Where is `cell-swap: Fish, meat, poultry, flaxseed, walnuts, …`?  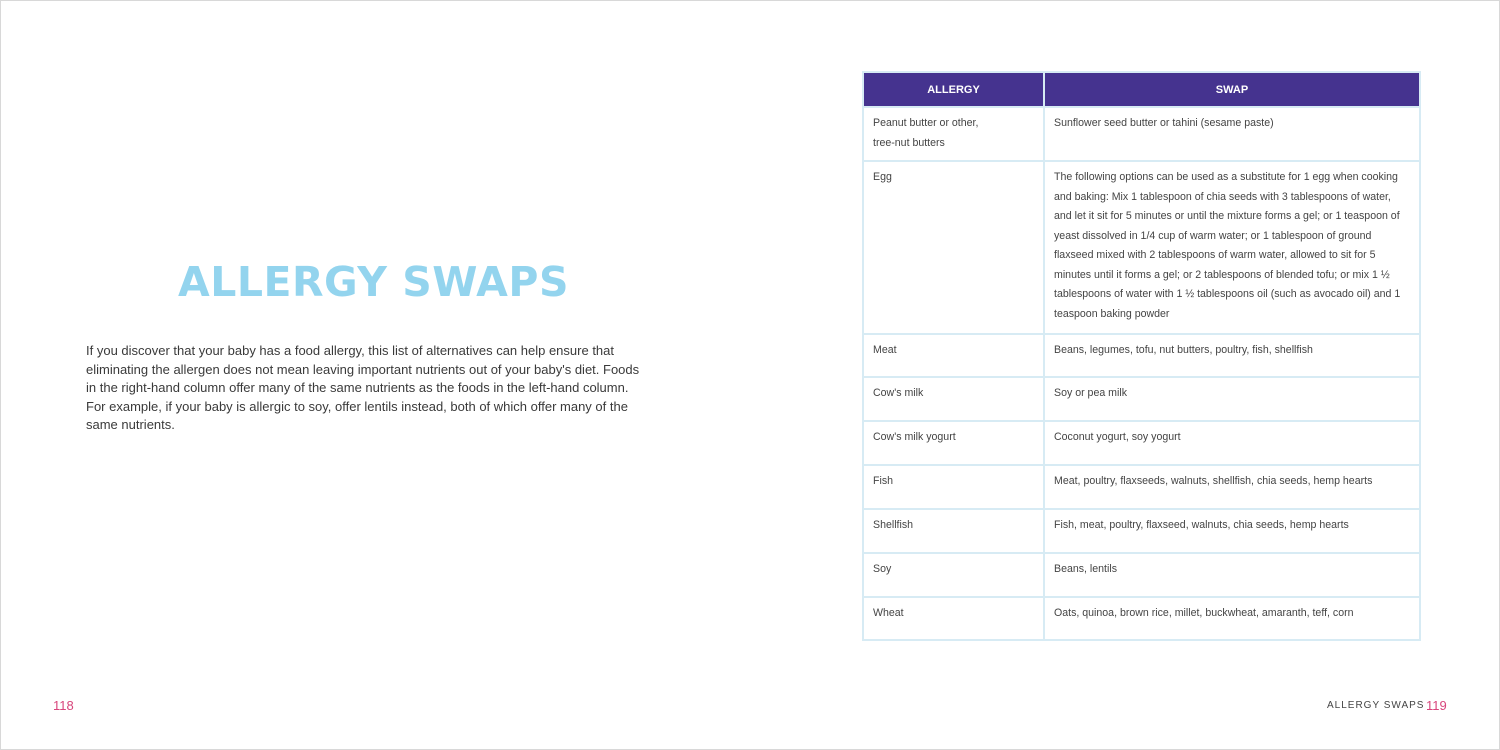
cell-swap: Fish, meat, poultry, flaxseed, walnuts, … is located at coordinates (1232, 531).